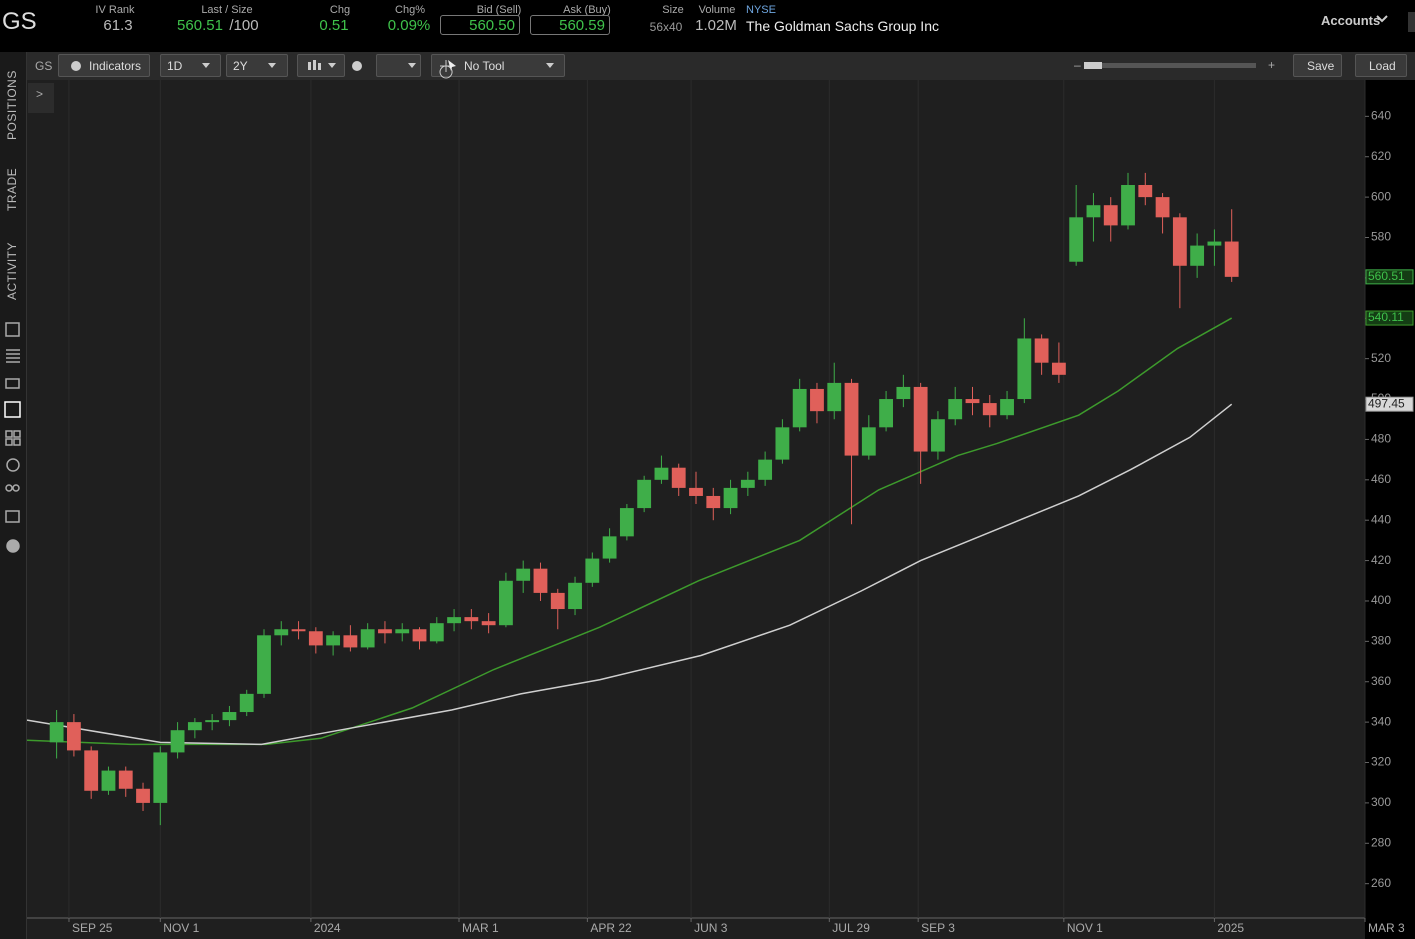 The height and width of the screenshot is (939, 1415). I want to click on field-value: 61.3, so click(118, 25).